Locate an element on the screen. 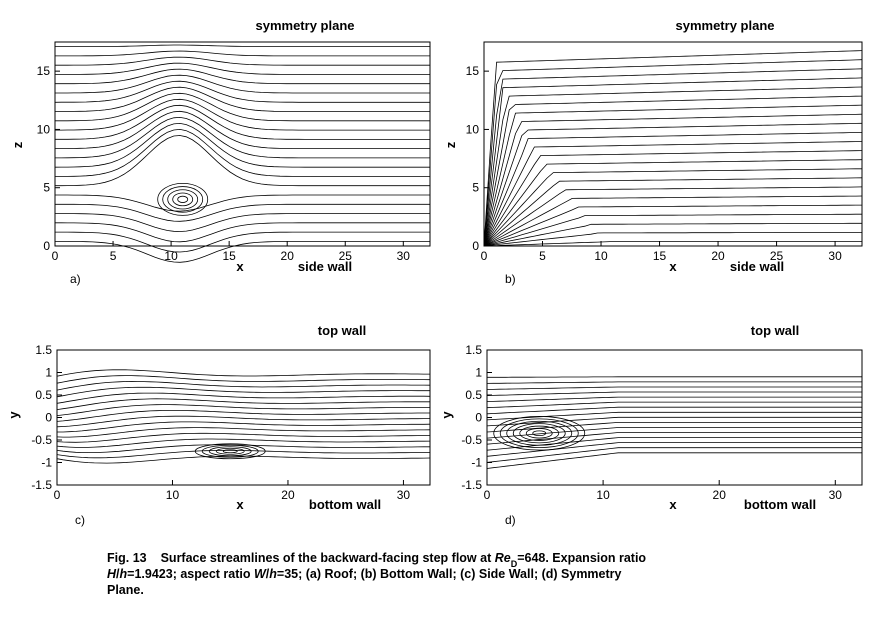 The image size is (894, 619). caption-text: =648. Expansion ratio is located at coordinates (581, 558).